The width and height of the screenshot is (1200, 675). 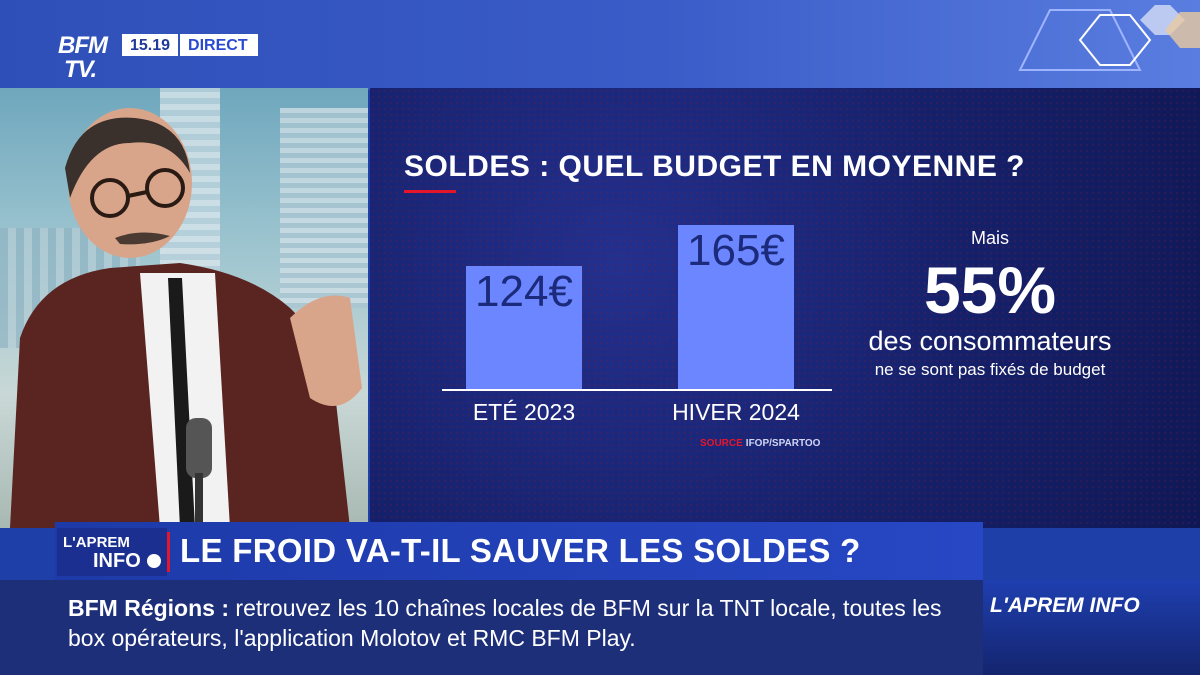 I want to click on chart-source: SOURCE IFOP/SPARTOO, so click(x=760, y=443).